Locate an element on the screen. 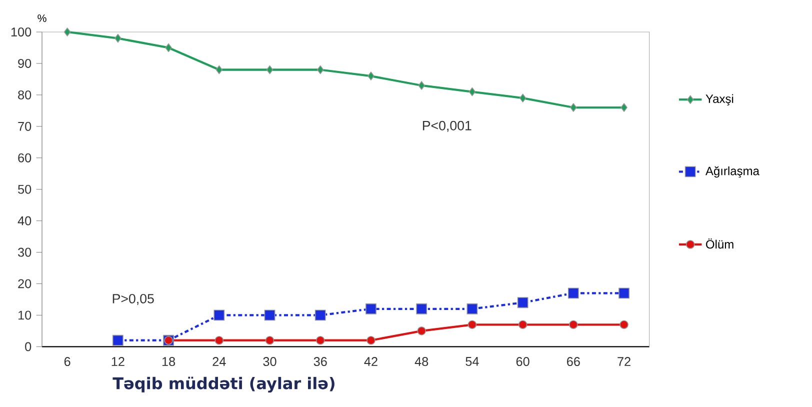  y-tick-label: 100 is located at coordinates (21, 32).